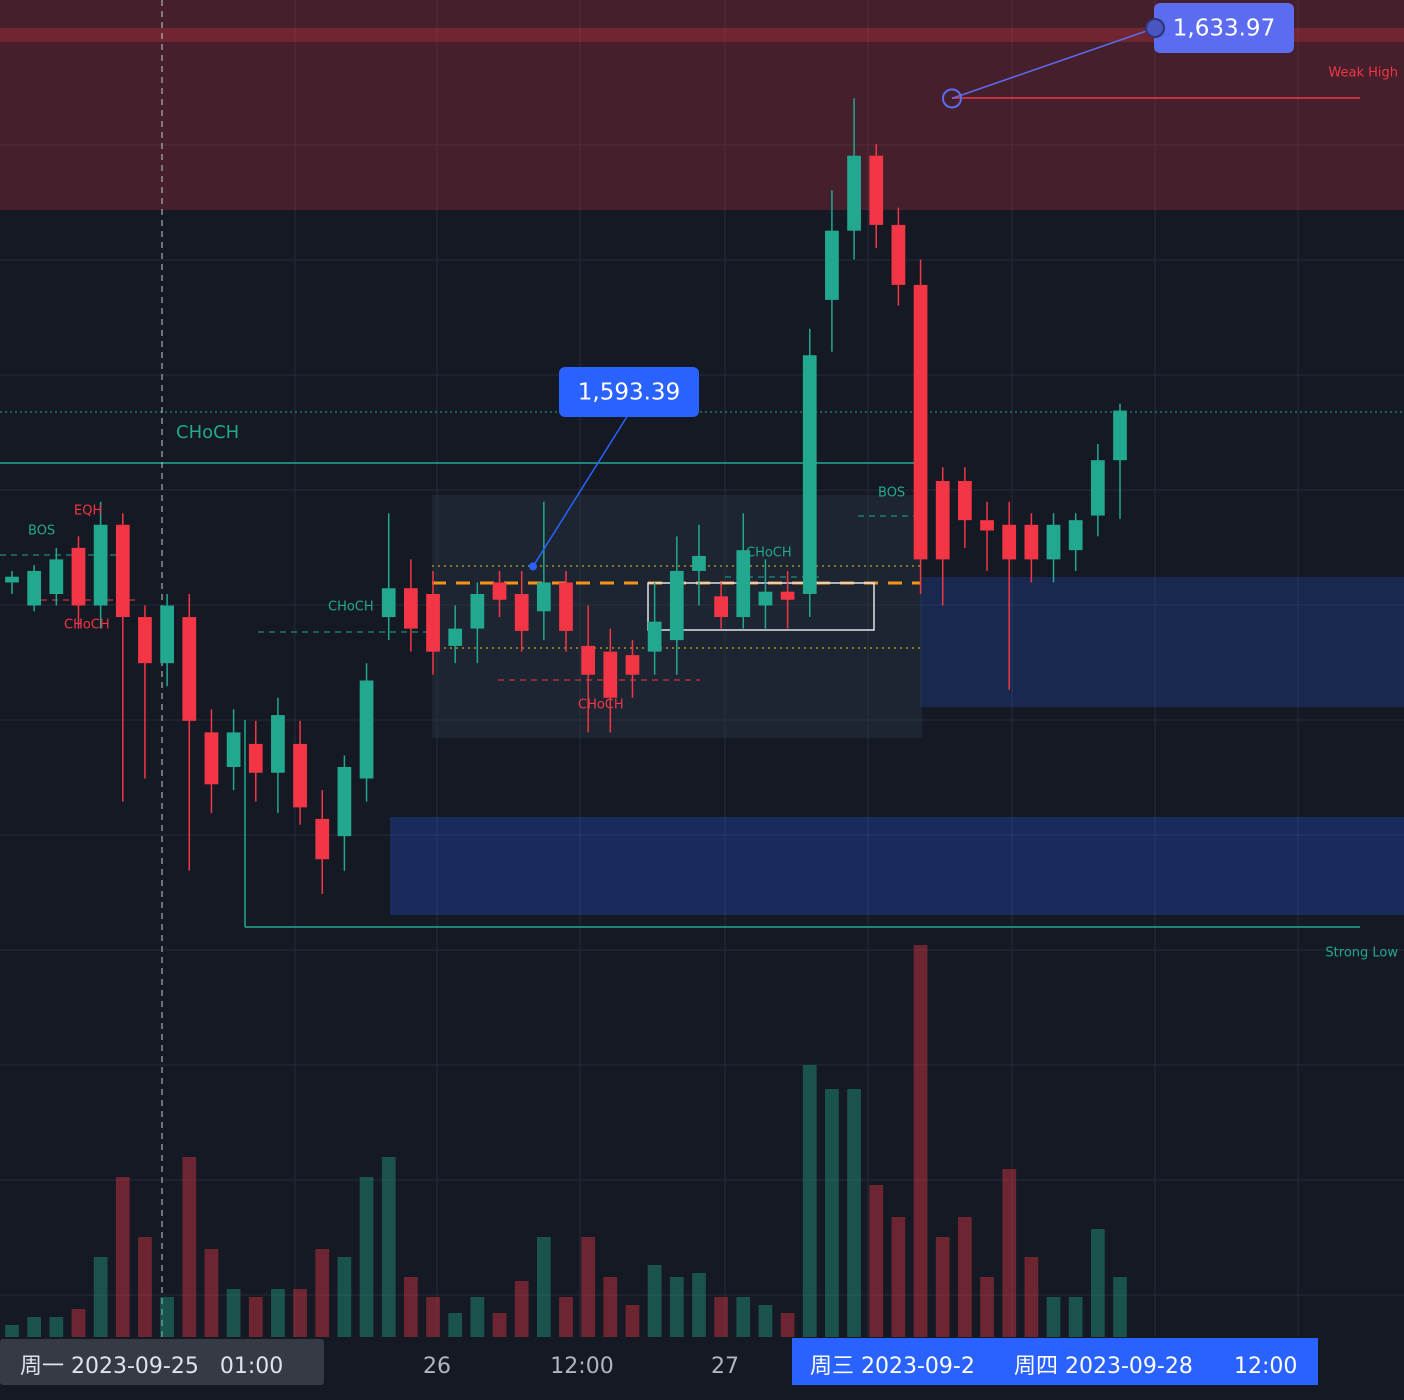  I want to click on time-label: 周三 2023-09-2, so click(892, 1366).